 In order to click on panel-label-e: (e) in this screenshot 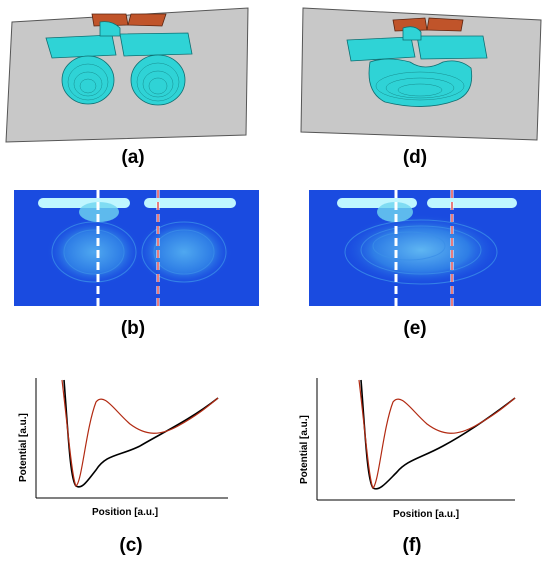, I will do `click(415, 328)`.